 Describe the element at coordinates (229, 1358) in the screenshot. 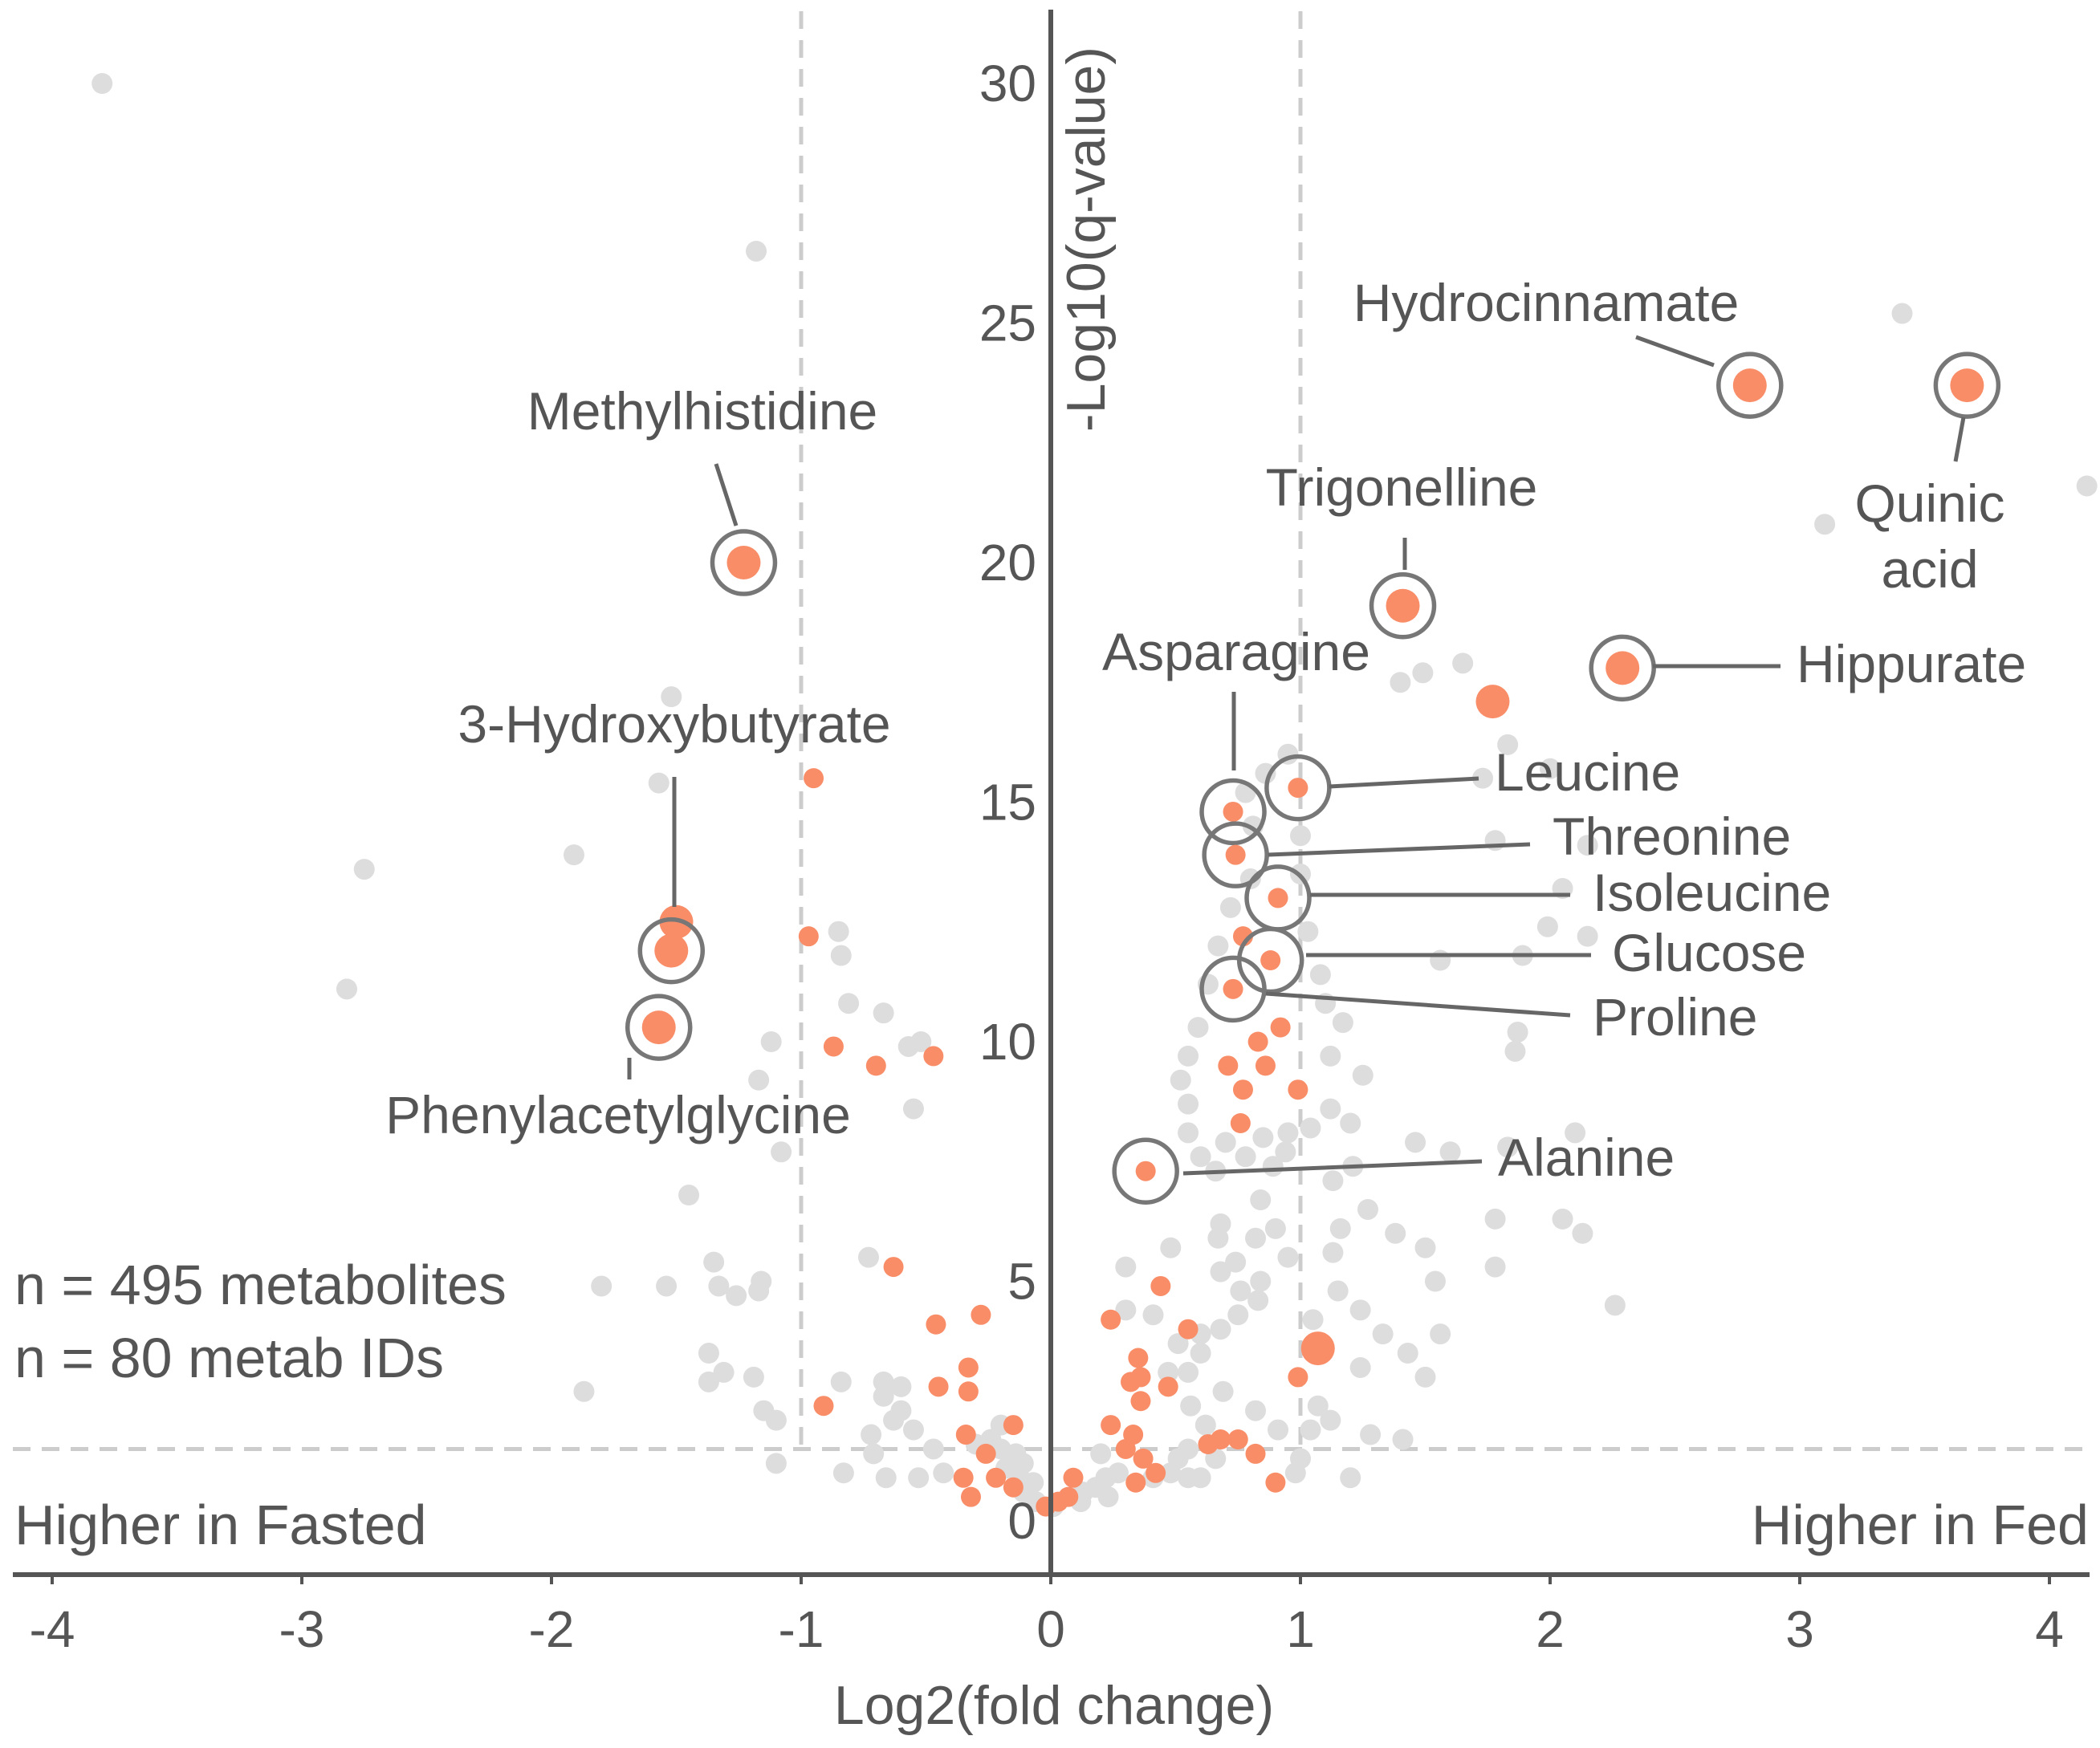

I see `id-count: n = 80 metab IDs` at that location.